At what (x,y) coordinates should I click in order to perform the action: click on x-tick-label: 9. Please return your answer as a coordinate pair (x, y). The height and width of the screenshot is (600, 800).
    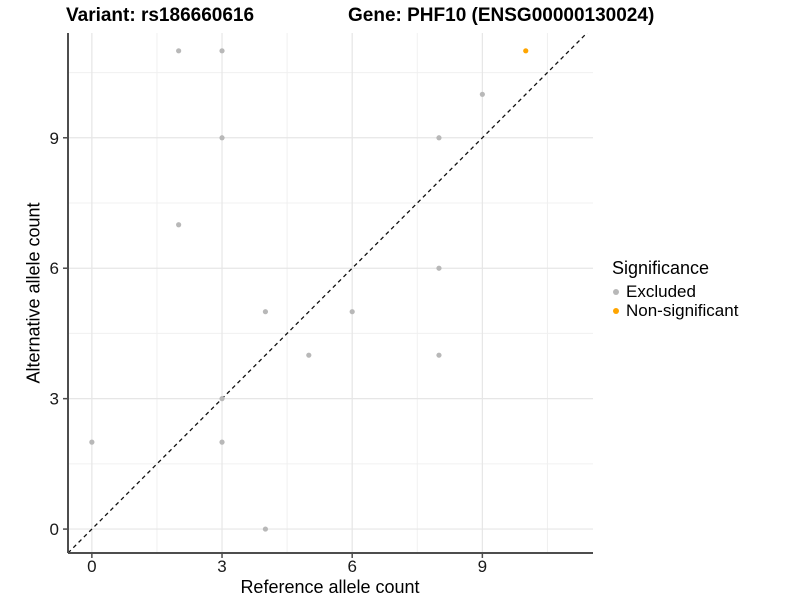
    Looking at the image, I should click on (482, 566).